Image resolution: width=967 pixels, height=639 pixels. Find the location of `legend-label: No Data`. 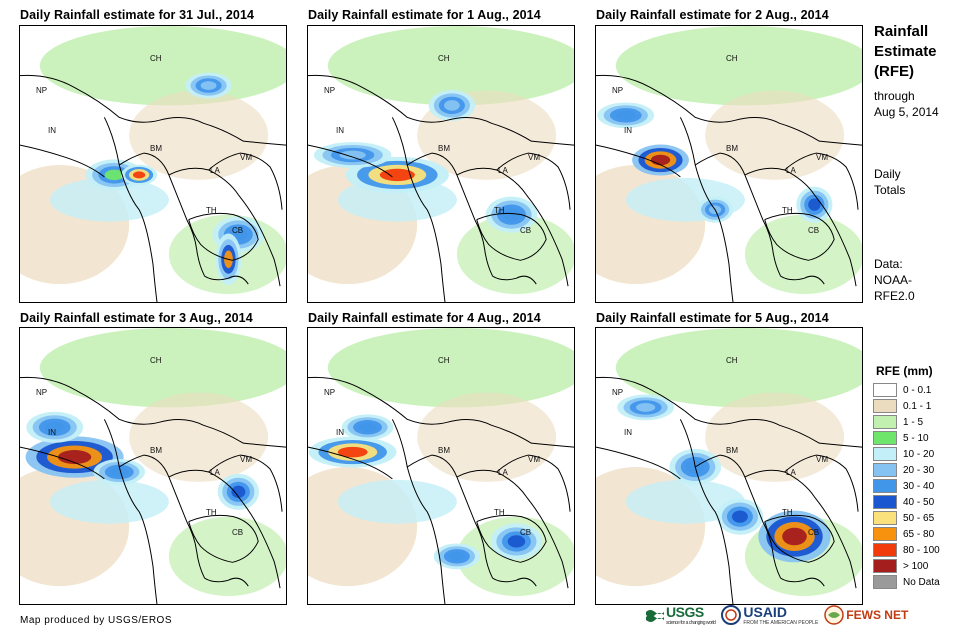

legend-label: No Data is located at coordinates (921, 582).